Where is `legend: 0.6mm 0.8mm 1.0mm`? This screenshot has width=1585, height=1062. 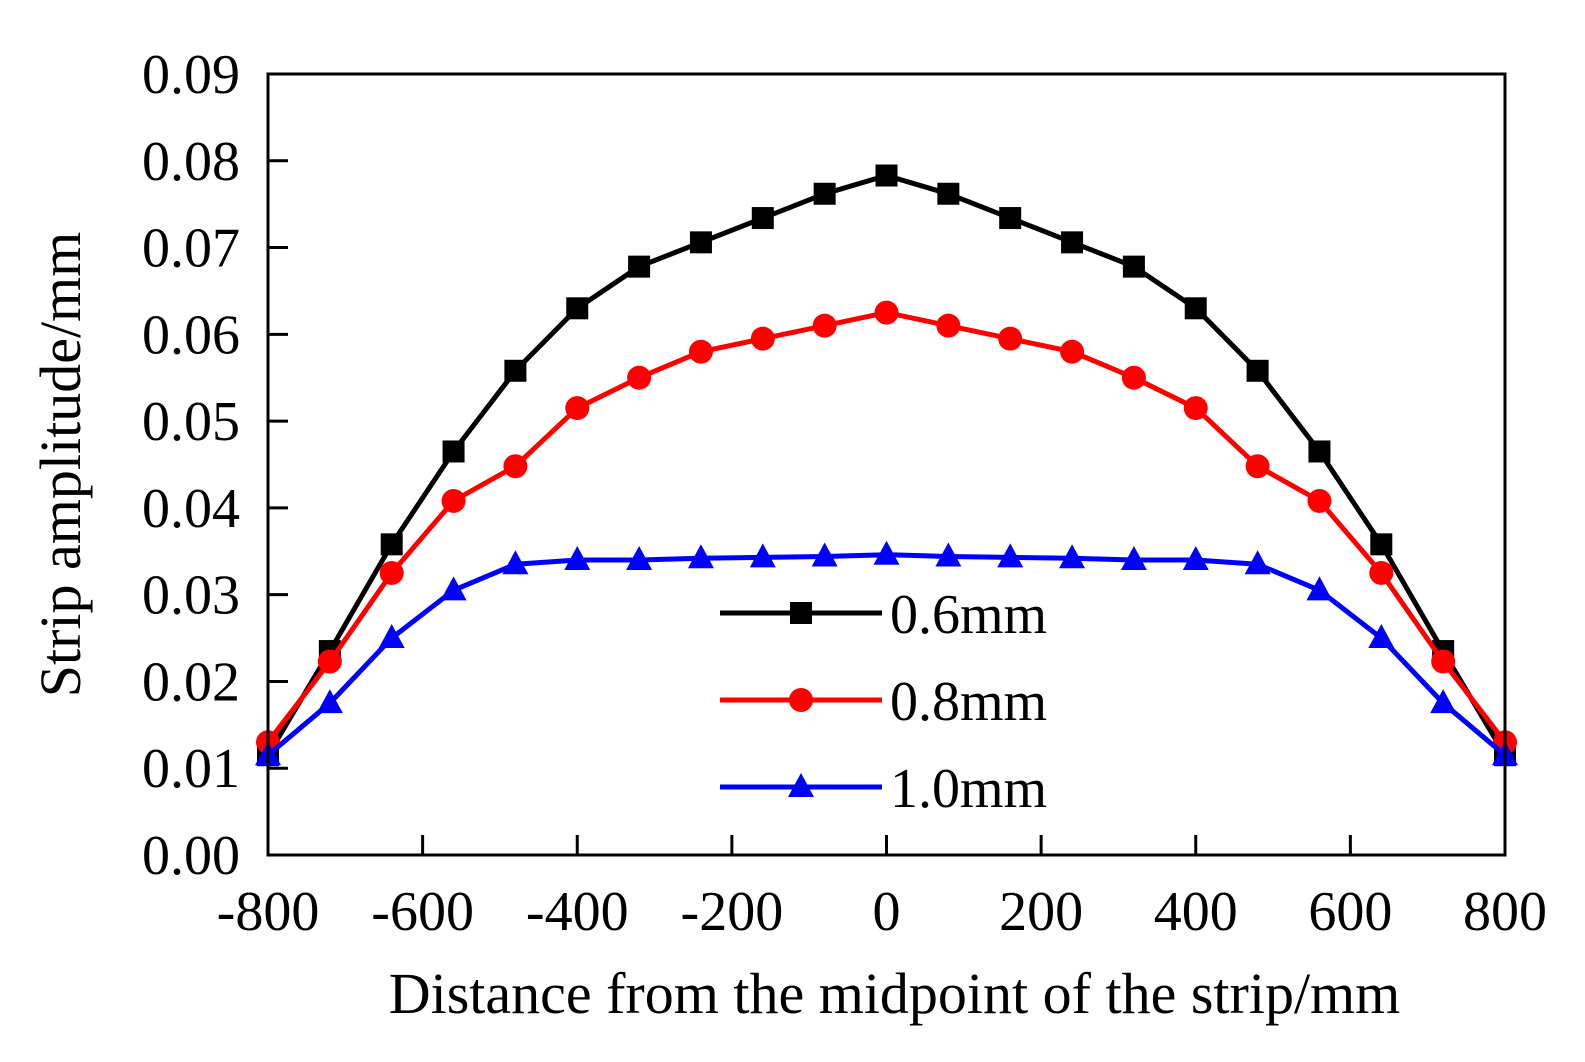
legend: 0.6mm 0.8mm 1.0mm is located at coordinates (883, 702).